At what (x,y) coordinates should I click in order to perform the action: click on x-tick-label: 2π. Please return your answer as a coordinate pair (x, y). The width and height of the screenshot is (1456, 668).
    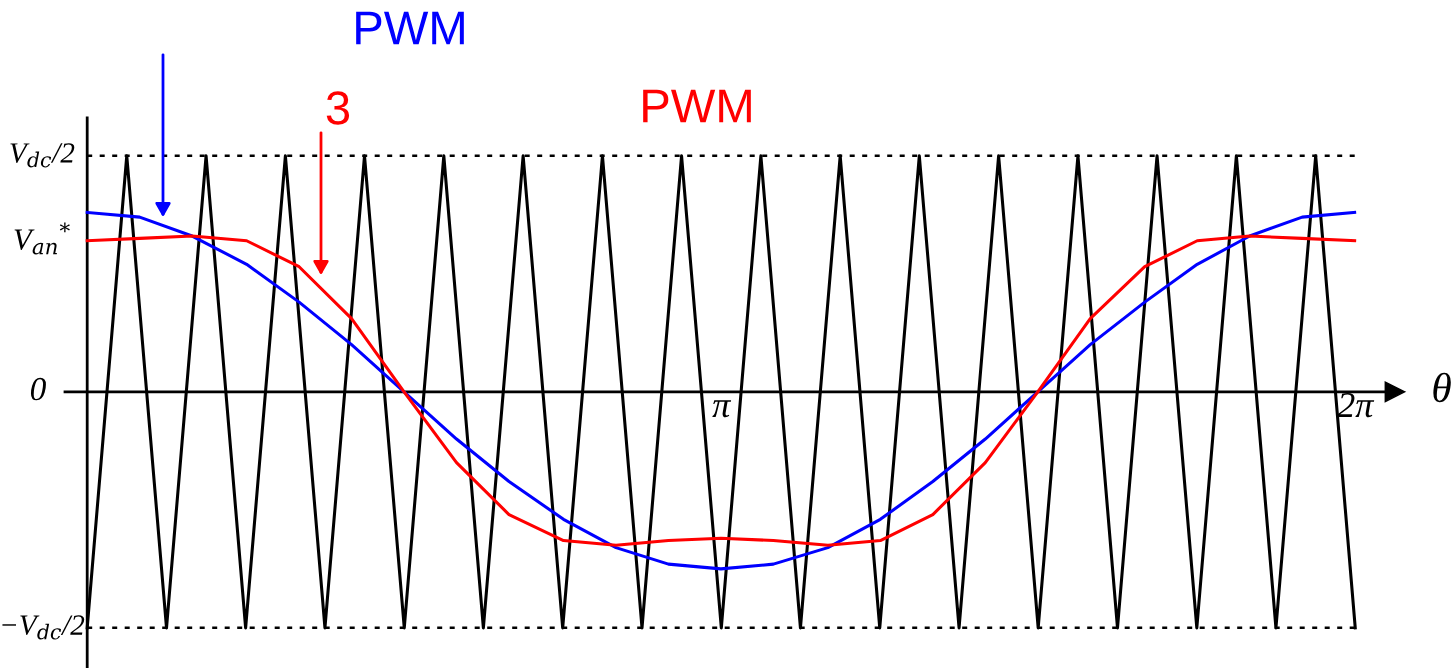
    Looking at the image, I should click on (1356, 405).